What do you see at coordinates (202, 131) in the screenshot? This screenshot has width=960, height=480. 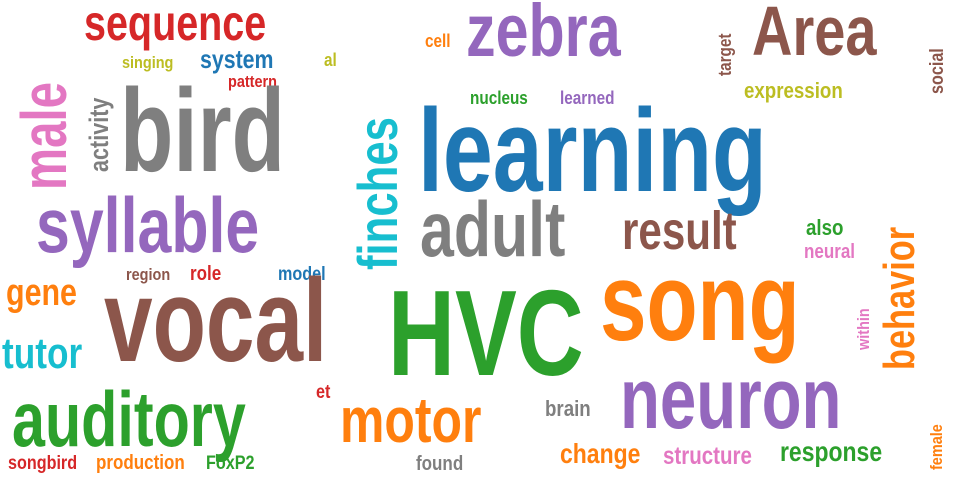 I see `word-bird: bird` at bounding box center [202, 131].